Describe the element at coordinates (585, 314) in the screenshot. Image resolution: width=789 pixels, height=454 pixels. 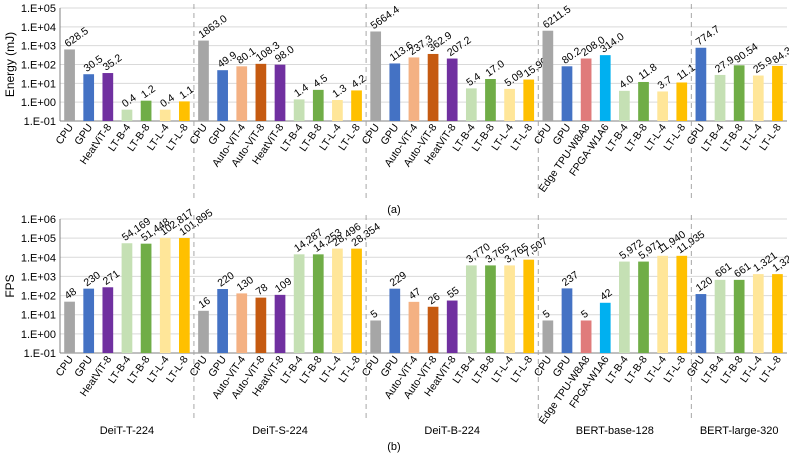
I see `fps-data-label: 5` at that location.